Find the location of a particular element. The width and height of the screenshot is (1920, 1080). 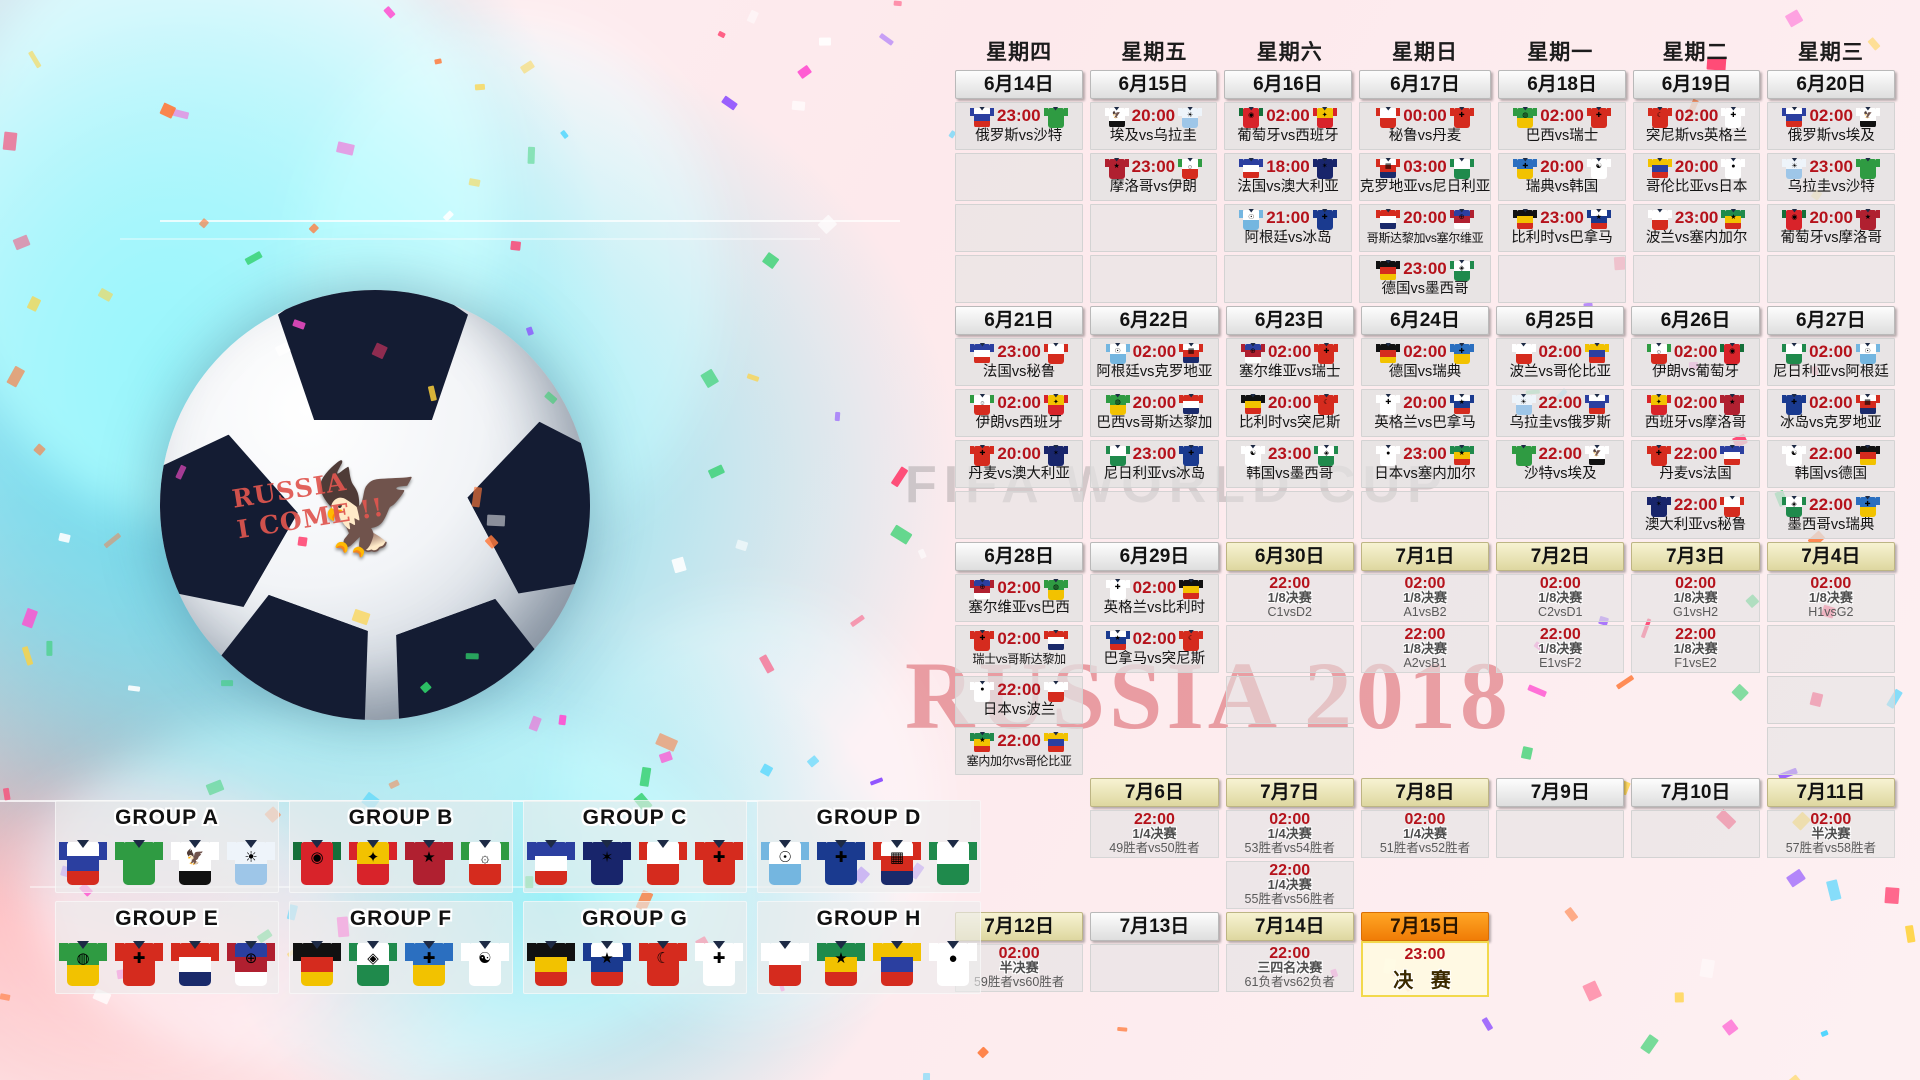

group-box-group-c: GROUP C ✶ ✚ is located at coordinates (635, 846).